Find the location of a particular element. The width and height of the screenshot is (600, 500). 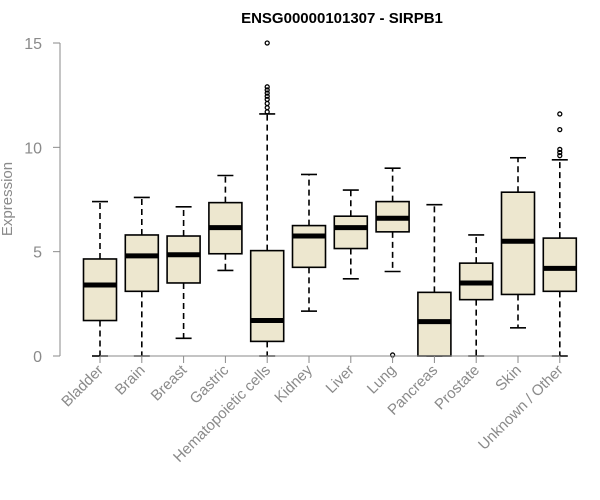

y-tick-label: 0 is located at coordinates (37, 357).